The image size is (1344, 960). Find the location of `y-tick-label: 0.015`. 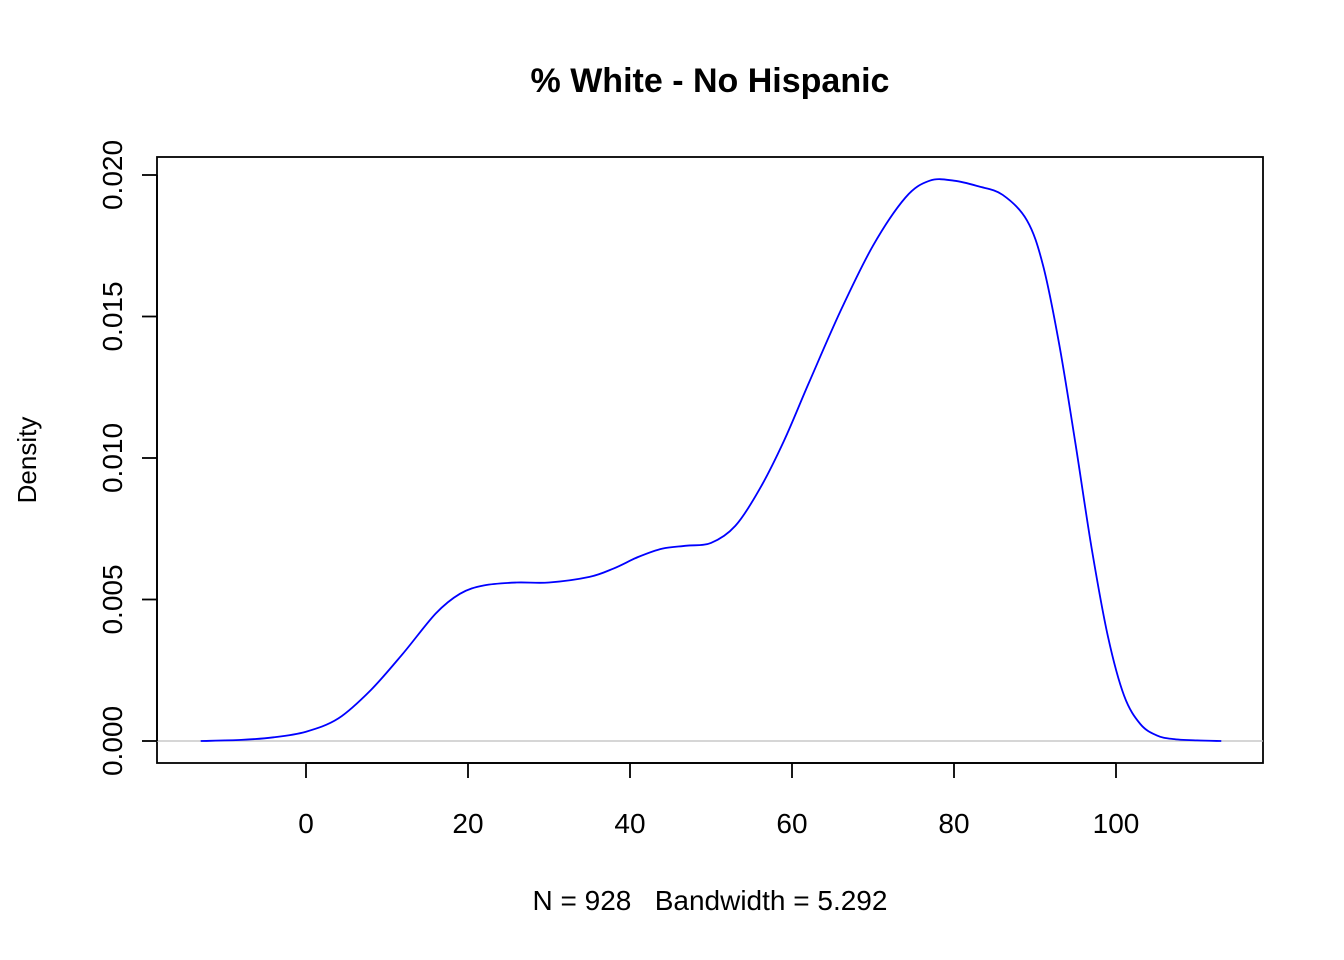

y-tick-label: 0.015 is located at coordinates (112, 316).